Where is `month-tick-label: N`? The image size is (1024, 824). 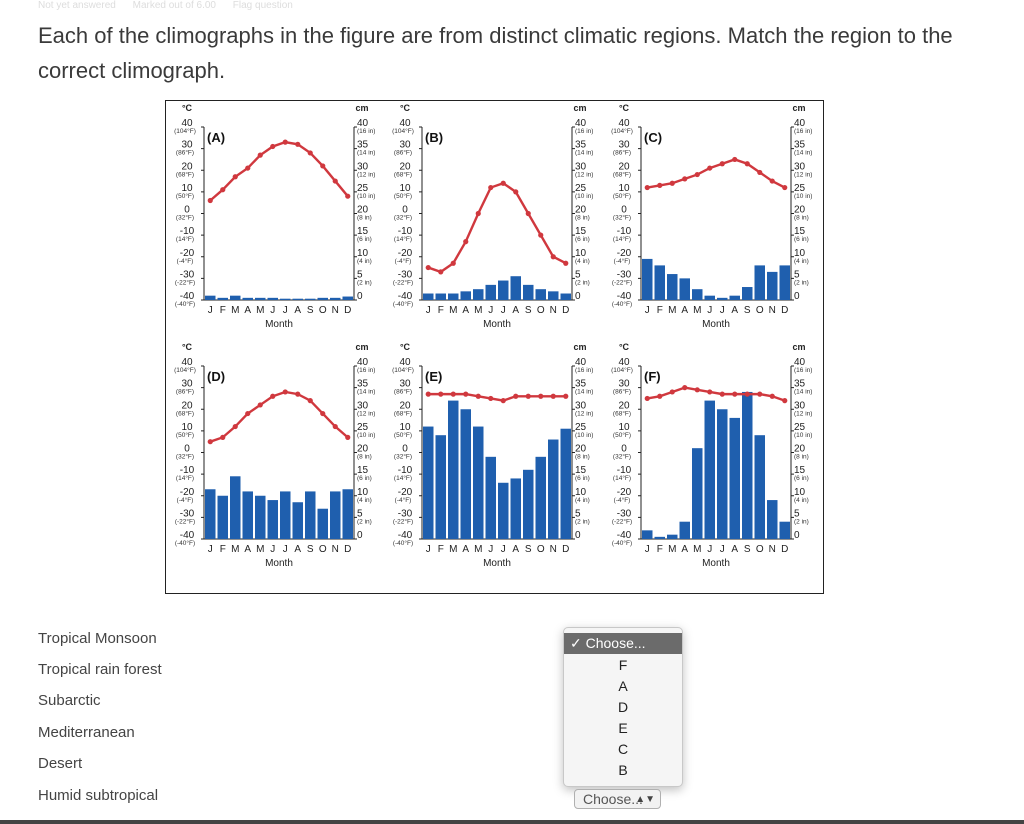 month-tick-label: N is located at coordinates (335, 310).